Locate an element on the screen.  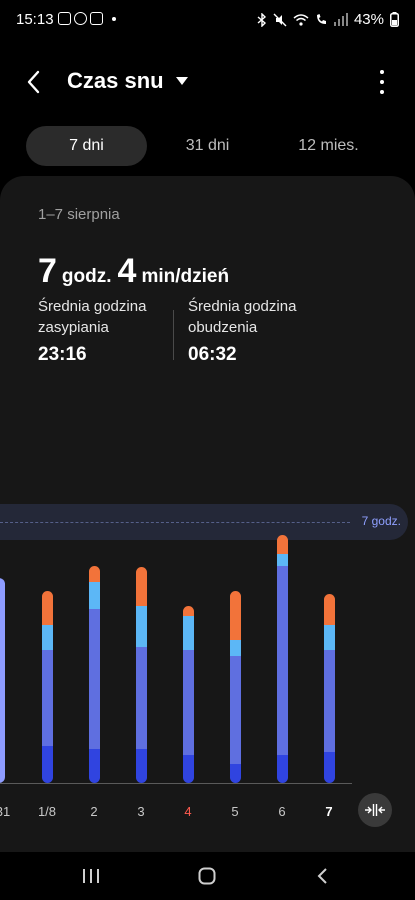
title-dropdown: Czas snu is located at coordinates (127, 81).